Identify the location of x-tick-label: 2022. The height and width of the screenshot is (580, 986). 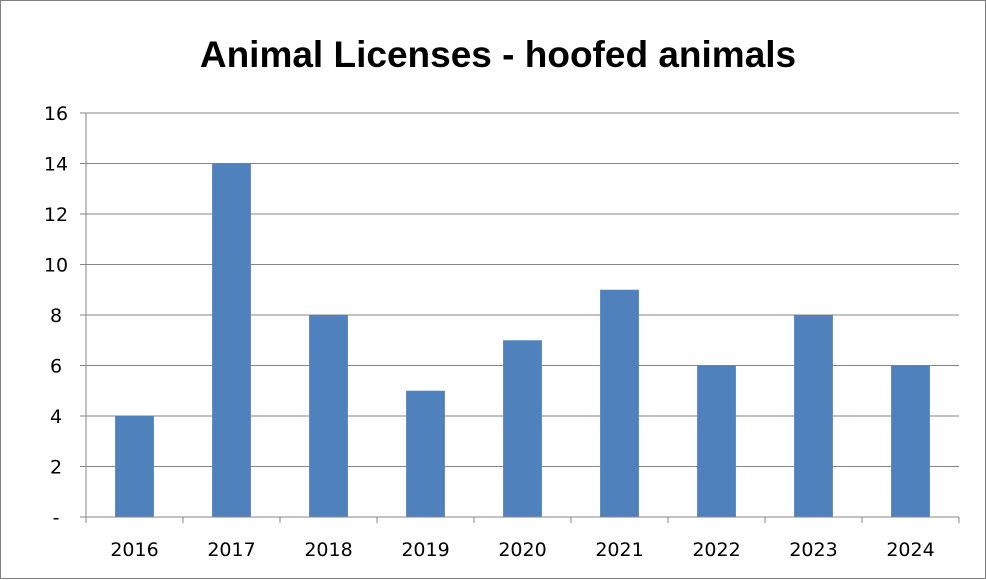
(716, 550).